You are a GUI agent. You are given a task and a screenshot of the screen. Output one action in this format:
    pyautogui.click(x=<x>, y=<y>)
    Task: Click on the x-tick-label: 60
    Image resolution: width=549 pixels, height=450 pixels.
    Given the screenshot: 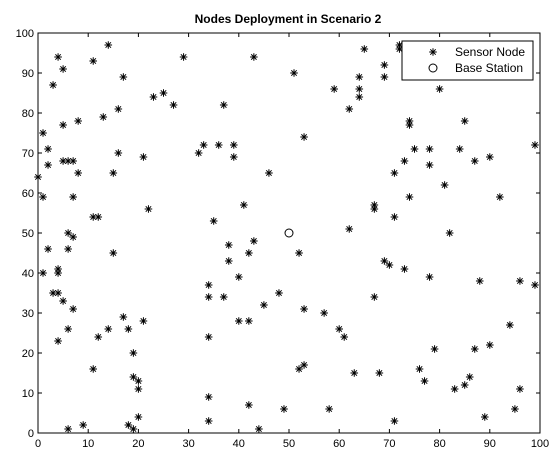 What is the action you would take?
    pyautogui.click(x=339, y=444)
    